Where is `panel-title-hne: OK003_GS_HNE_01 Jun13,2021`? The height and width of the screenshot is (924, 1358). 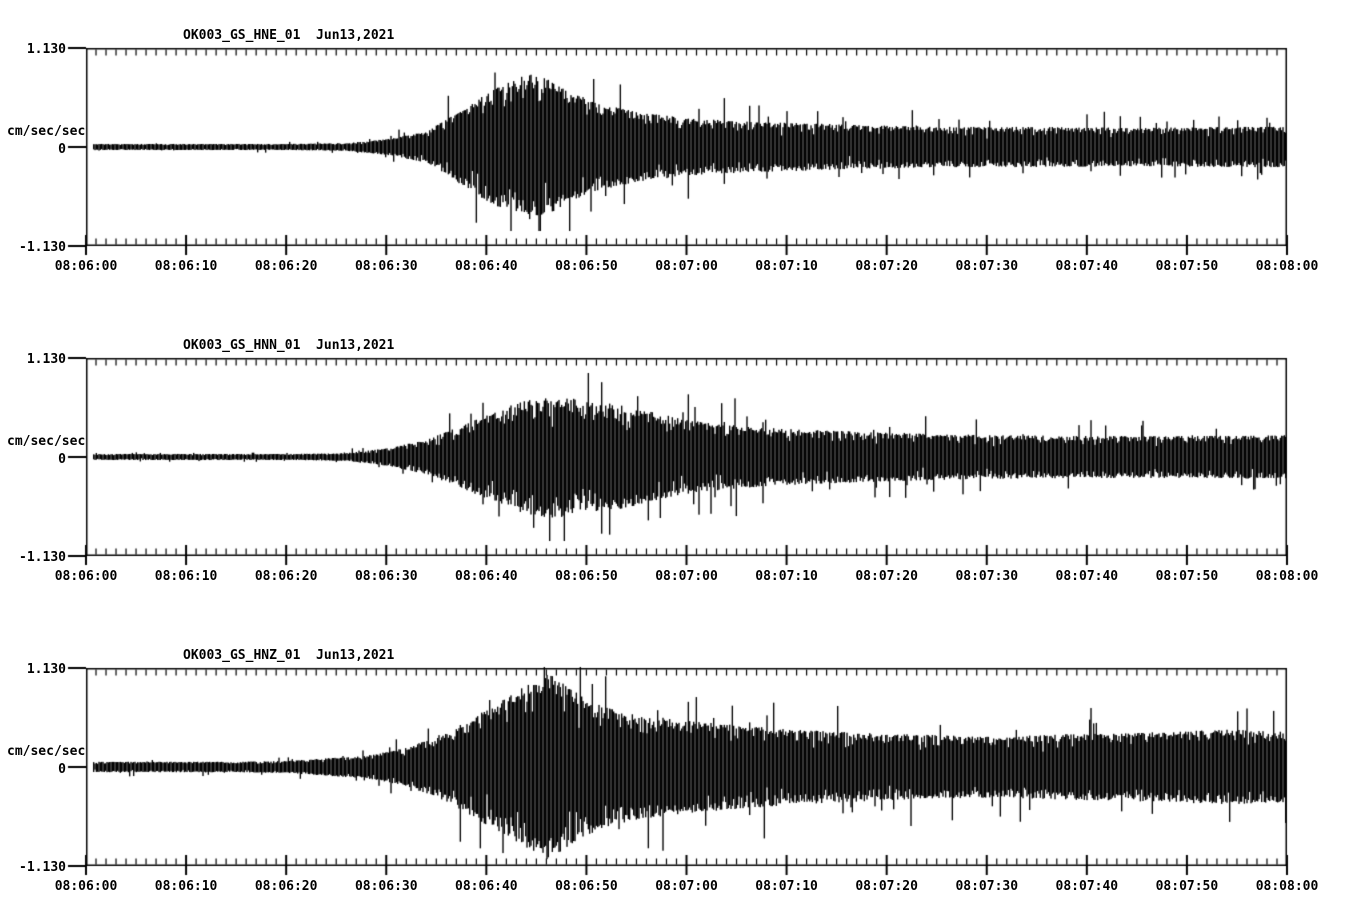 panel-title-hne: OK003_GS_HNE_01 Jun13,2021 is located at coordinates (289, 35).